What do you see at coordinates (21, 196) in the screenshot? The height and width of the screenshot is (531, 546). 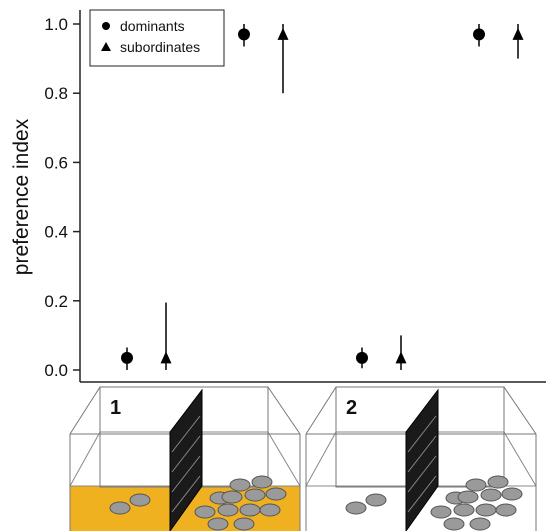 I see `y-axis-title: preference index` at bounding box center [21, 196].